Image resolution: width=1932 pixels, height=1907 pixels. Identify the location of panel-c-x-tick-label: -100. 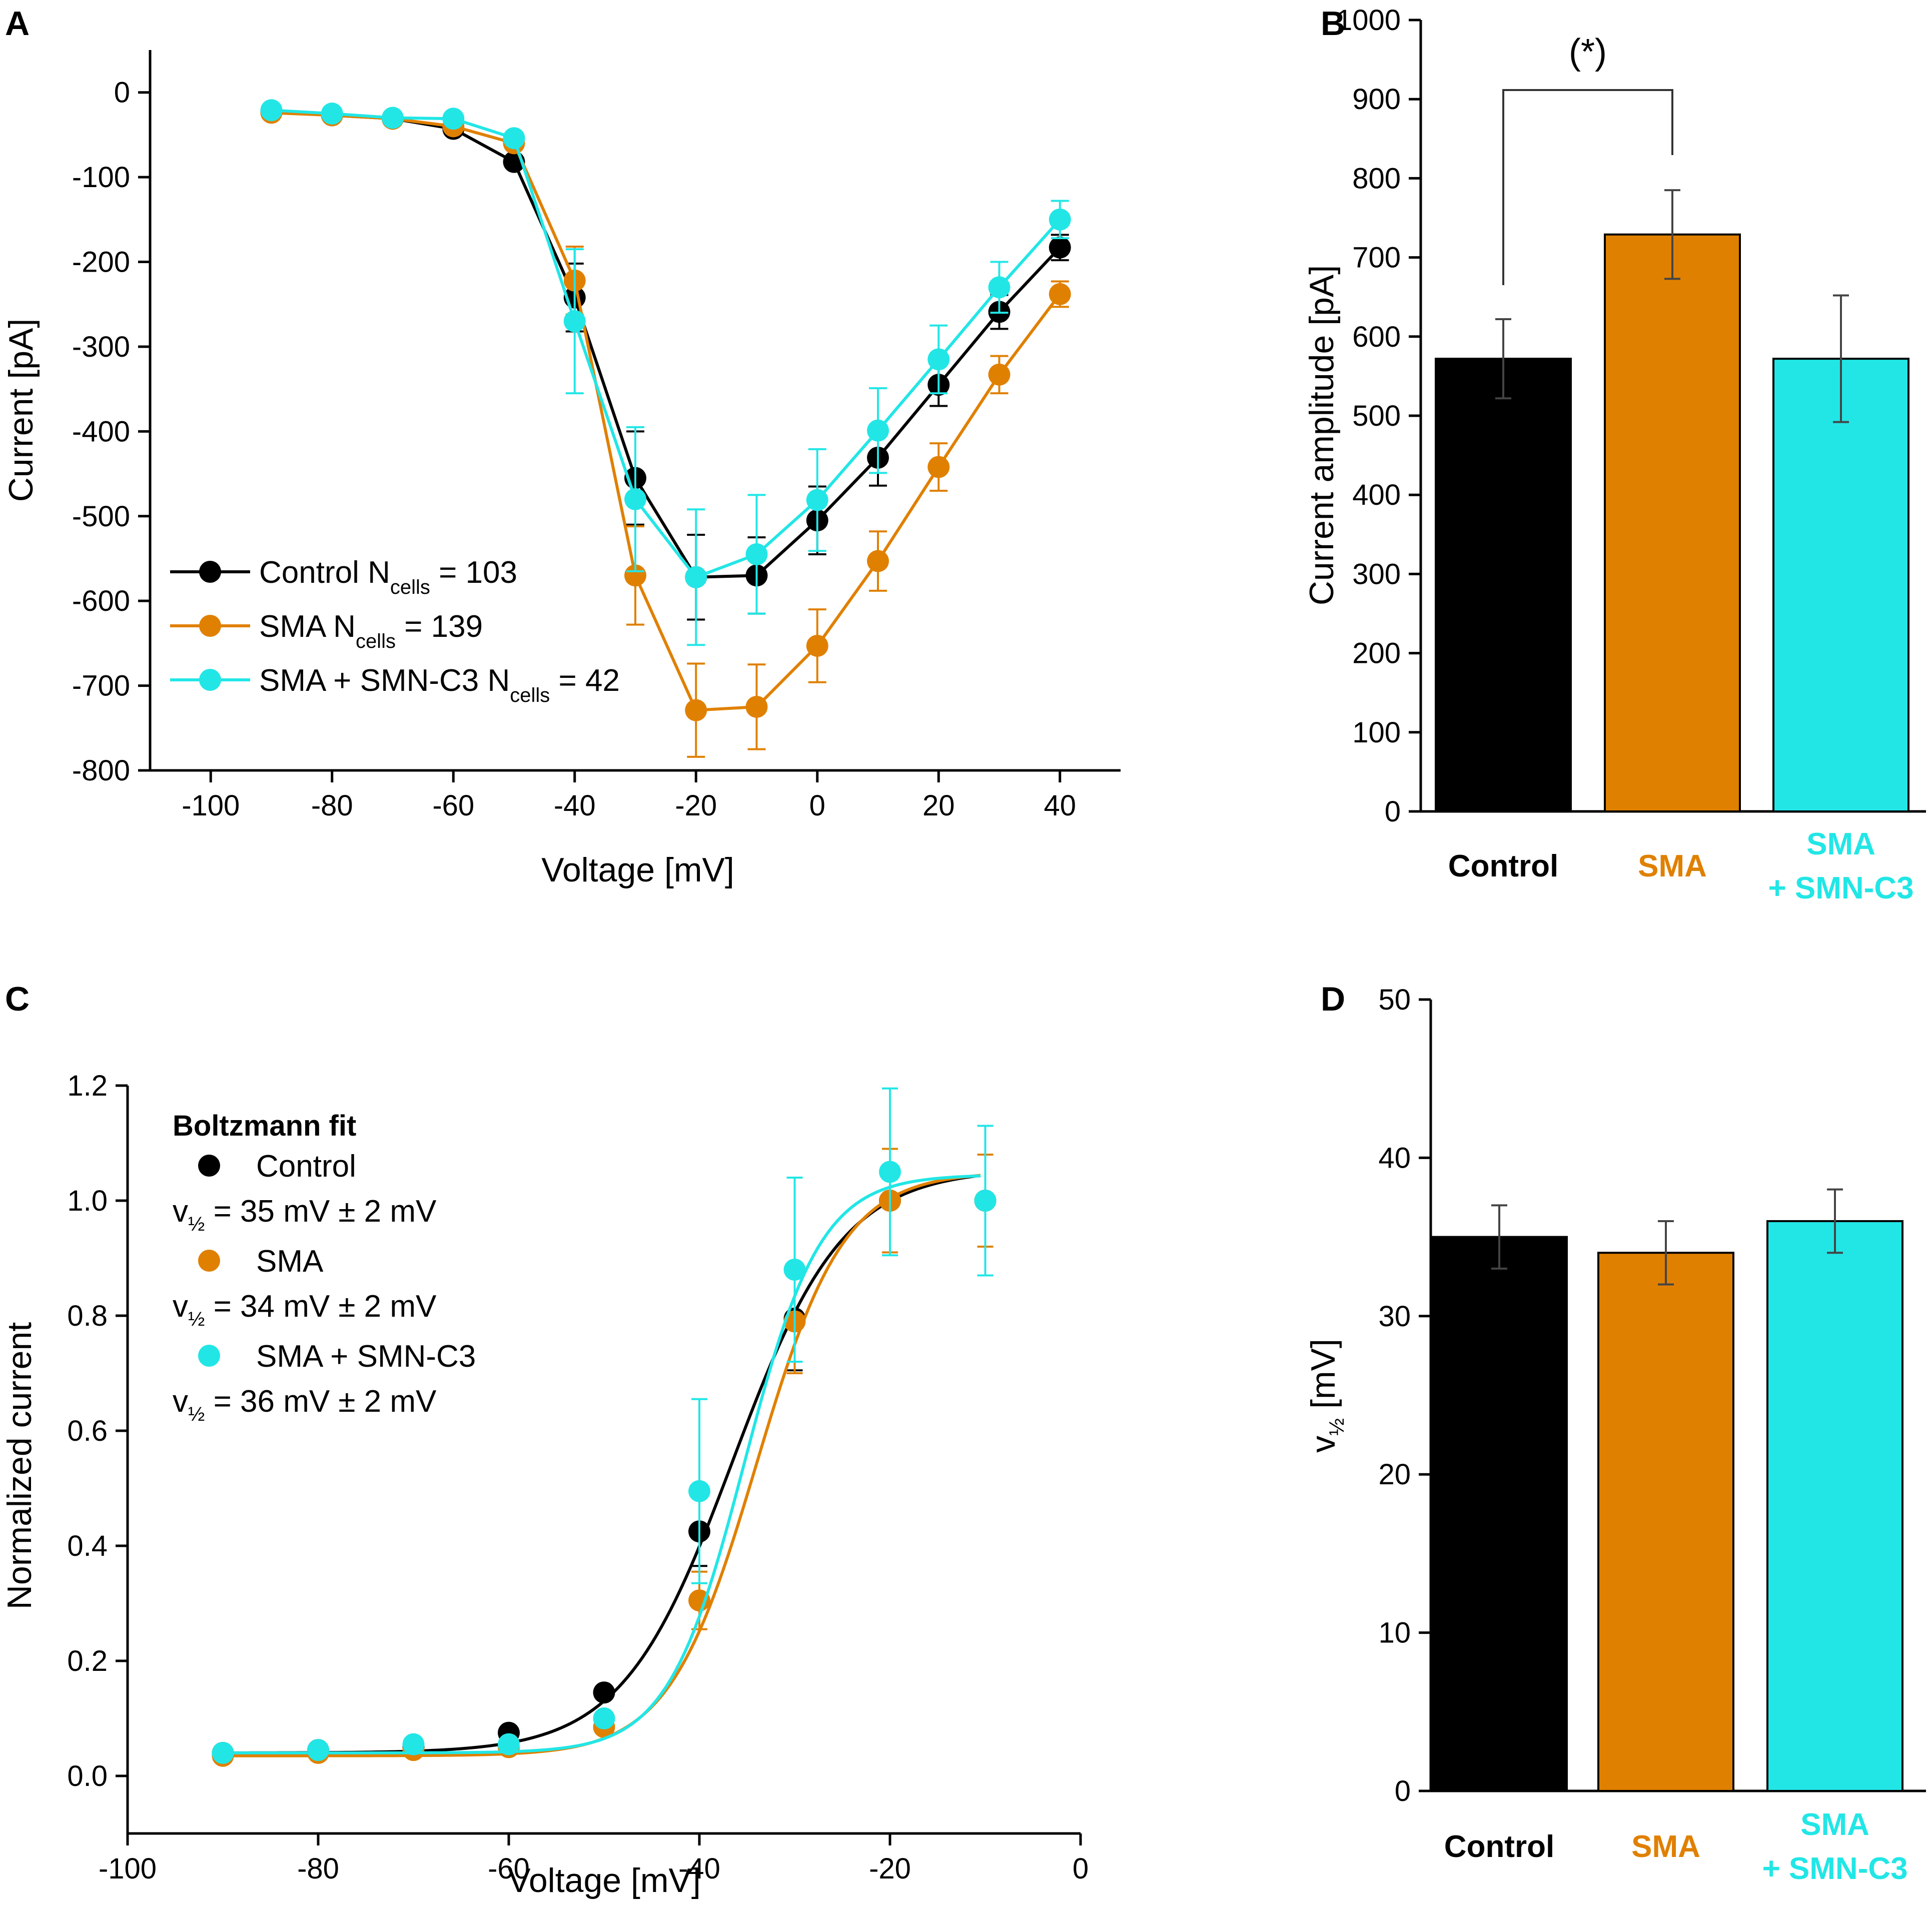
(128, 1868).